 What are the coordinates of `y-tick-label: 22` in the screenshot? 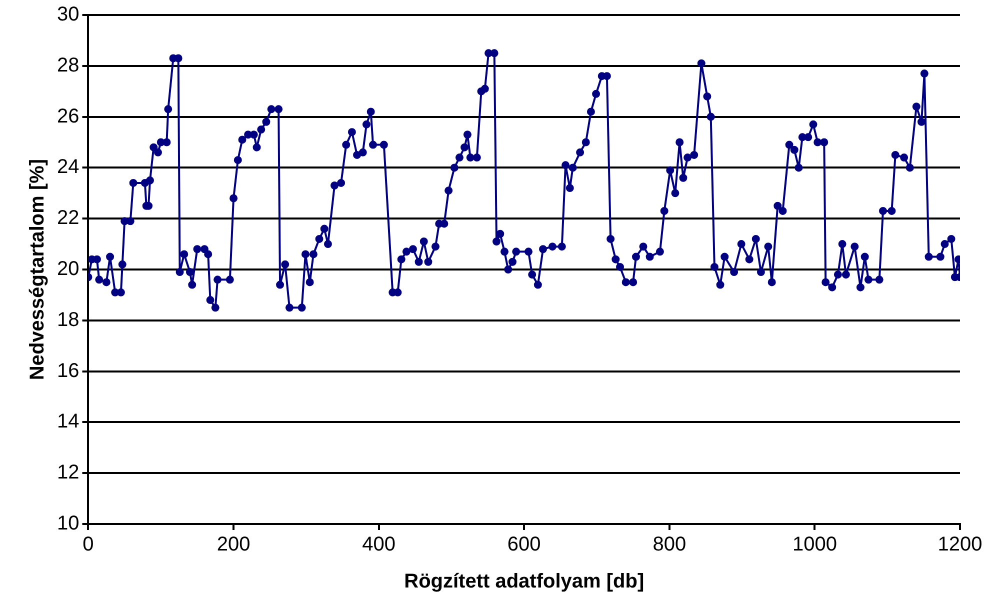 It's located at (68, 218).